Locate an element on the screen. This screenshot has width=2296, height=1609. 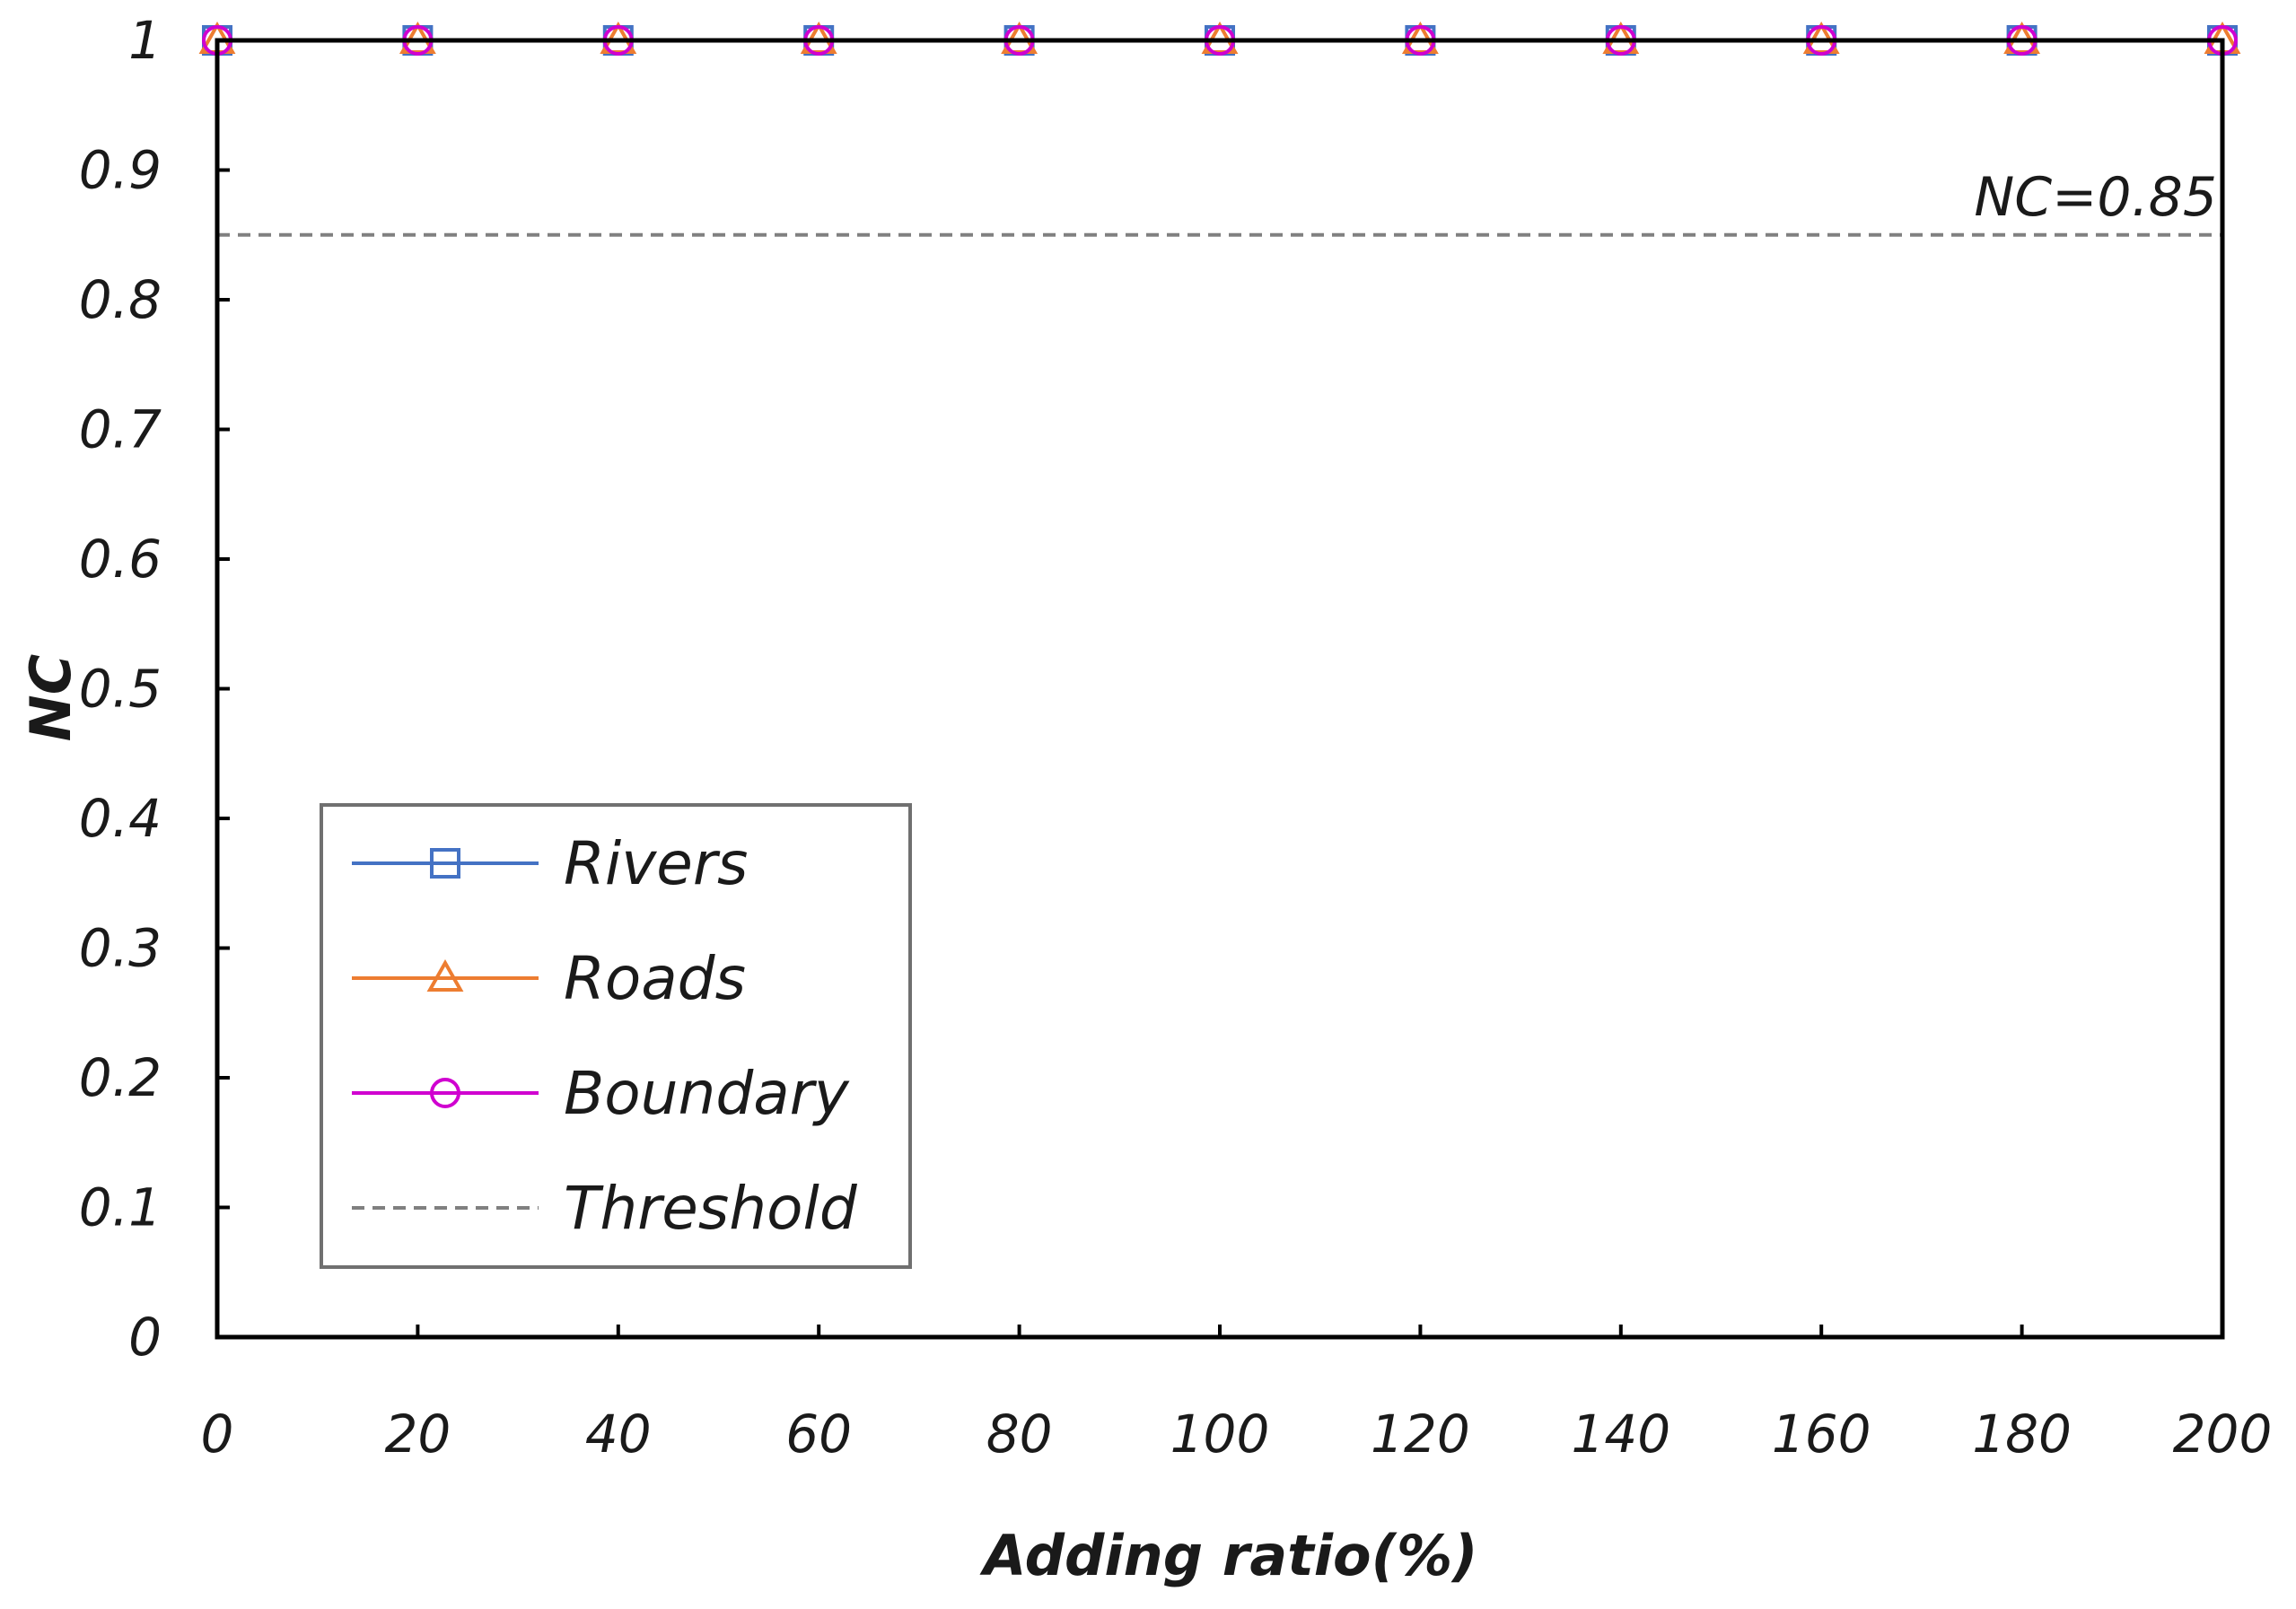
legend: Rivers Roads Boundary Threshold is located at coordinates (616, 1036).